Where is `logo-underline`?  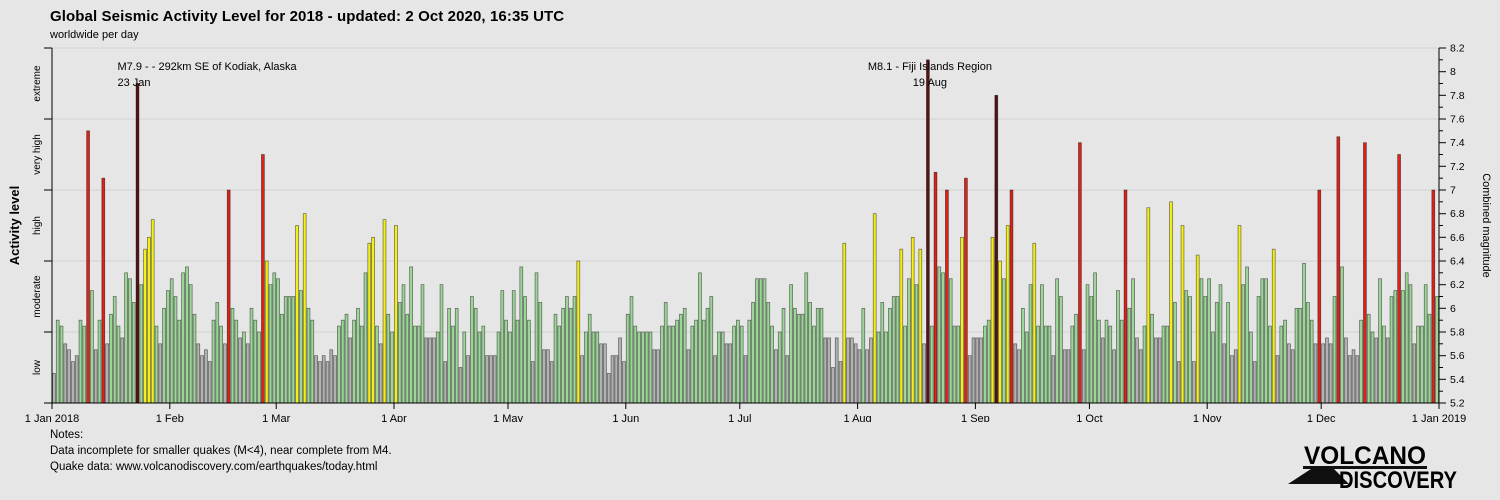
logo-underline is located at coordinates (1365, 467).